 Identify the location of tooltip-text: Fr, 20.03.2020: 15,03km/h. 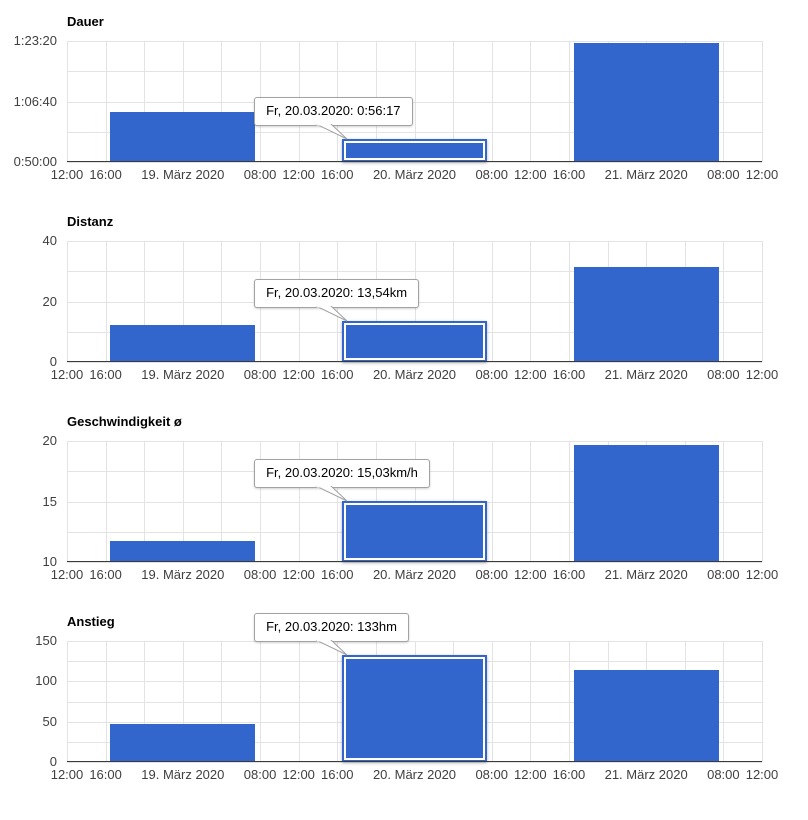
(342, 473).